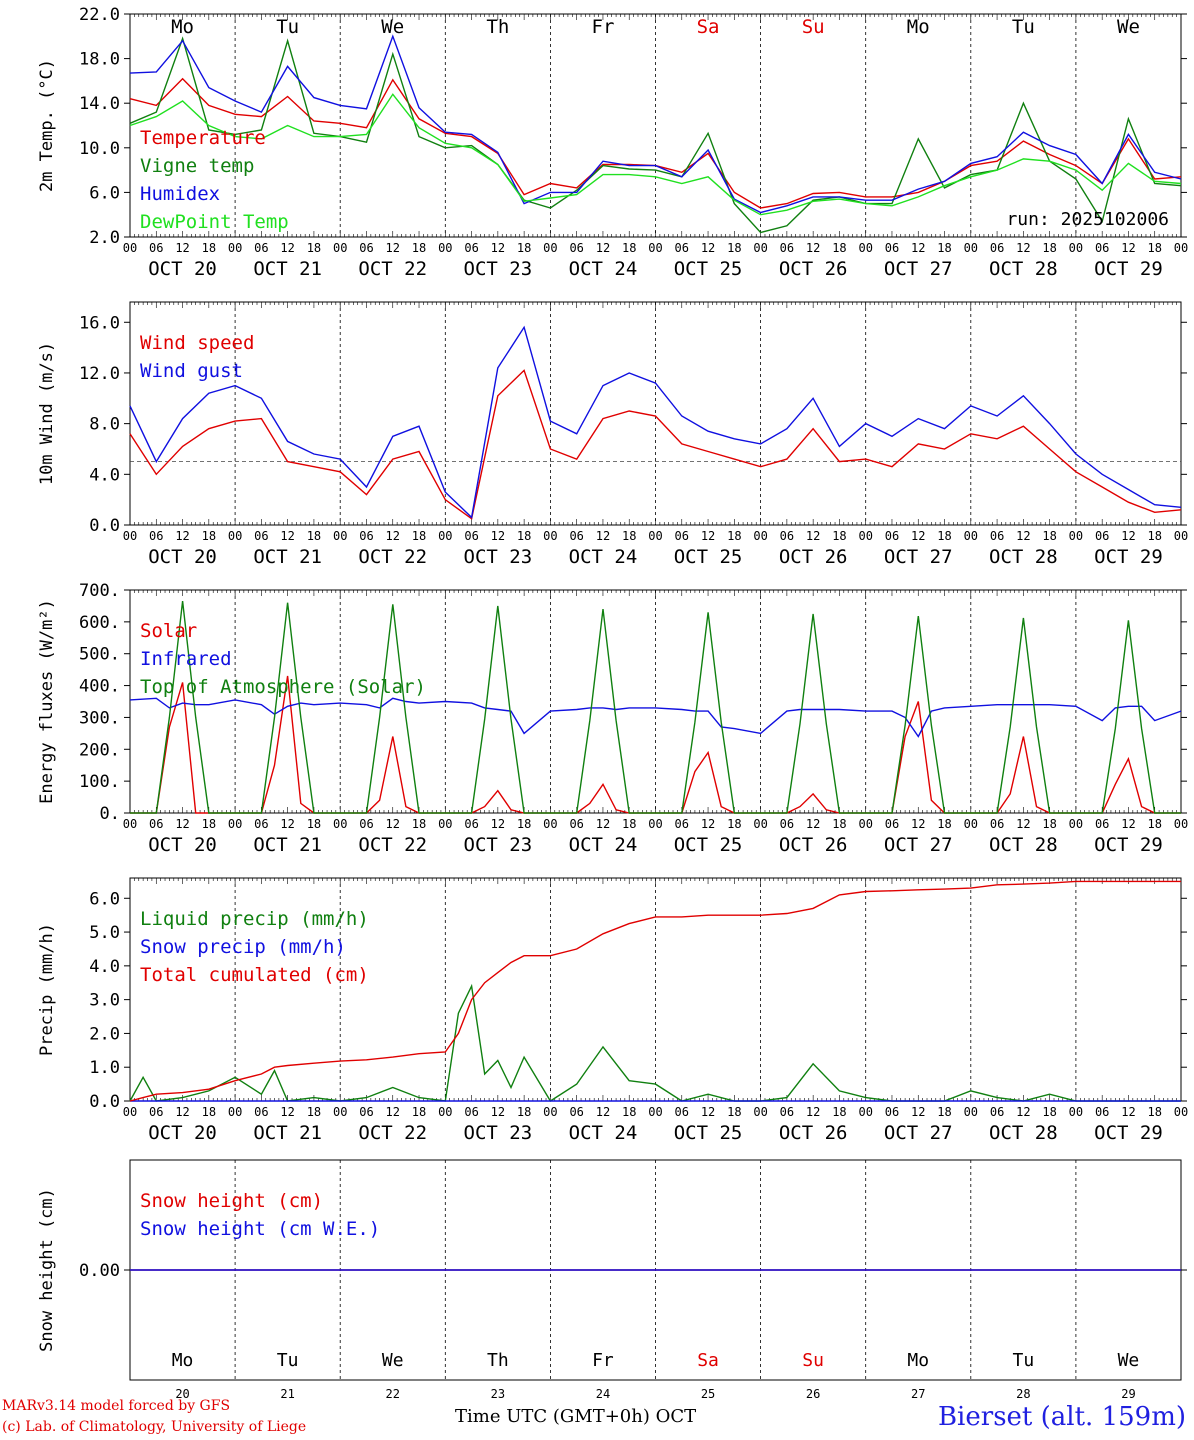 The image size is (1194, 1440). What do you see at coordinates (1023, 1393) in the screenshot?
I see `day-number-label: 28` at bounding box center [1023, 1393].